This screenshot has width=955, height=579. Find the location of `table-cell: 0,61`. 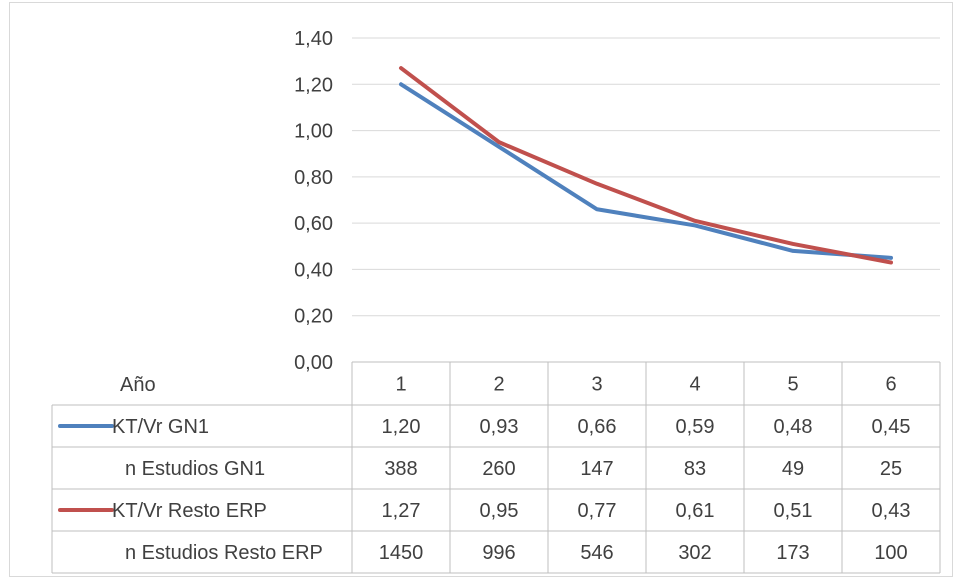

table-cell: 0,61 is located at coordinates (695, 511).